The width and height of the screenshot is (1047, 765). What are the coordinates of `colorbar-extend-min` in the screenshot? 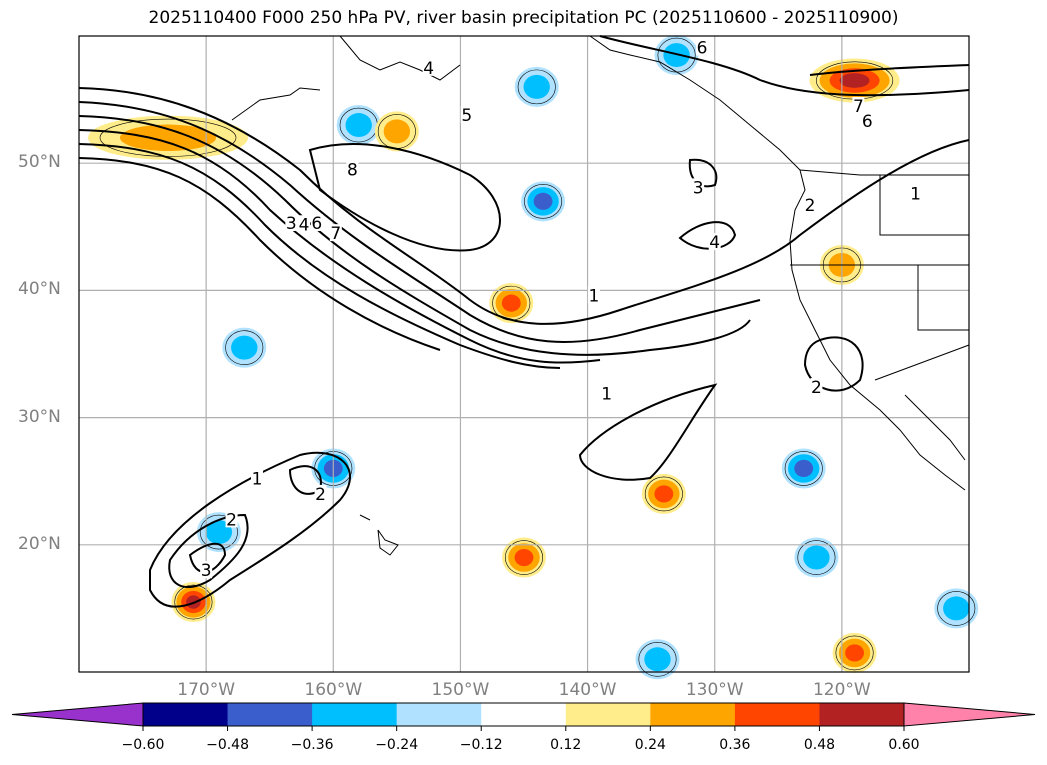 It's located at (77, 714).